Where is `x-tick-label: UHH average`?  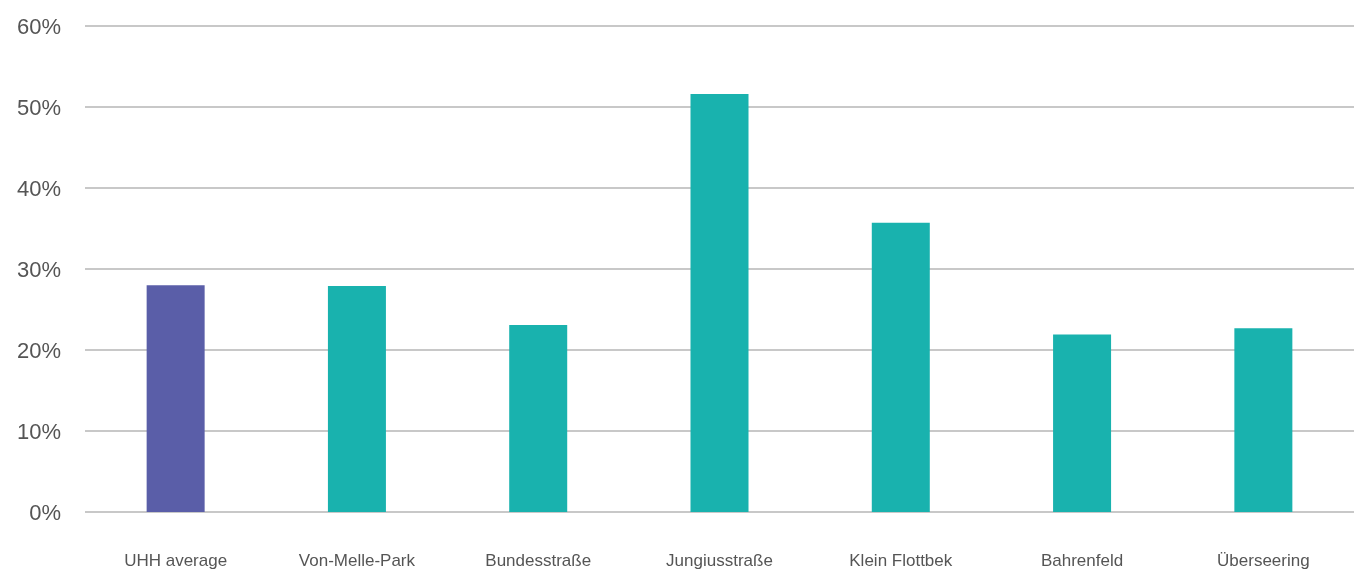 x-tick-label: UHH average is located at coordinates (176, 560).